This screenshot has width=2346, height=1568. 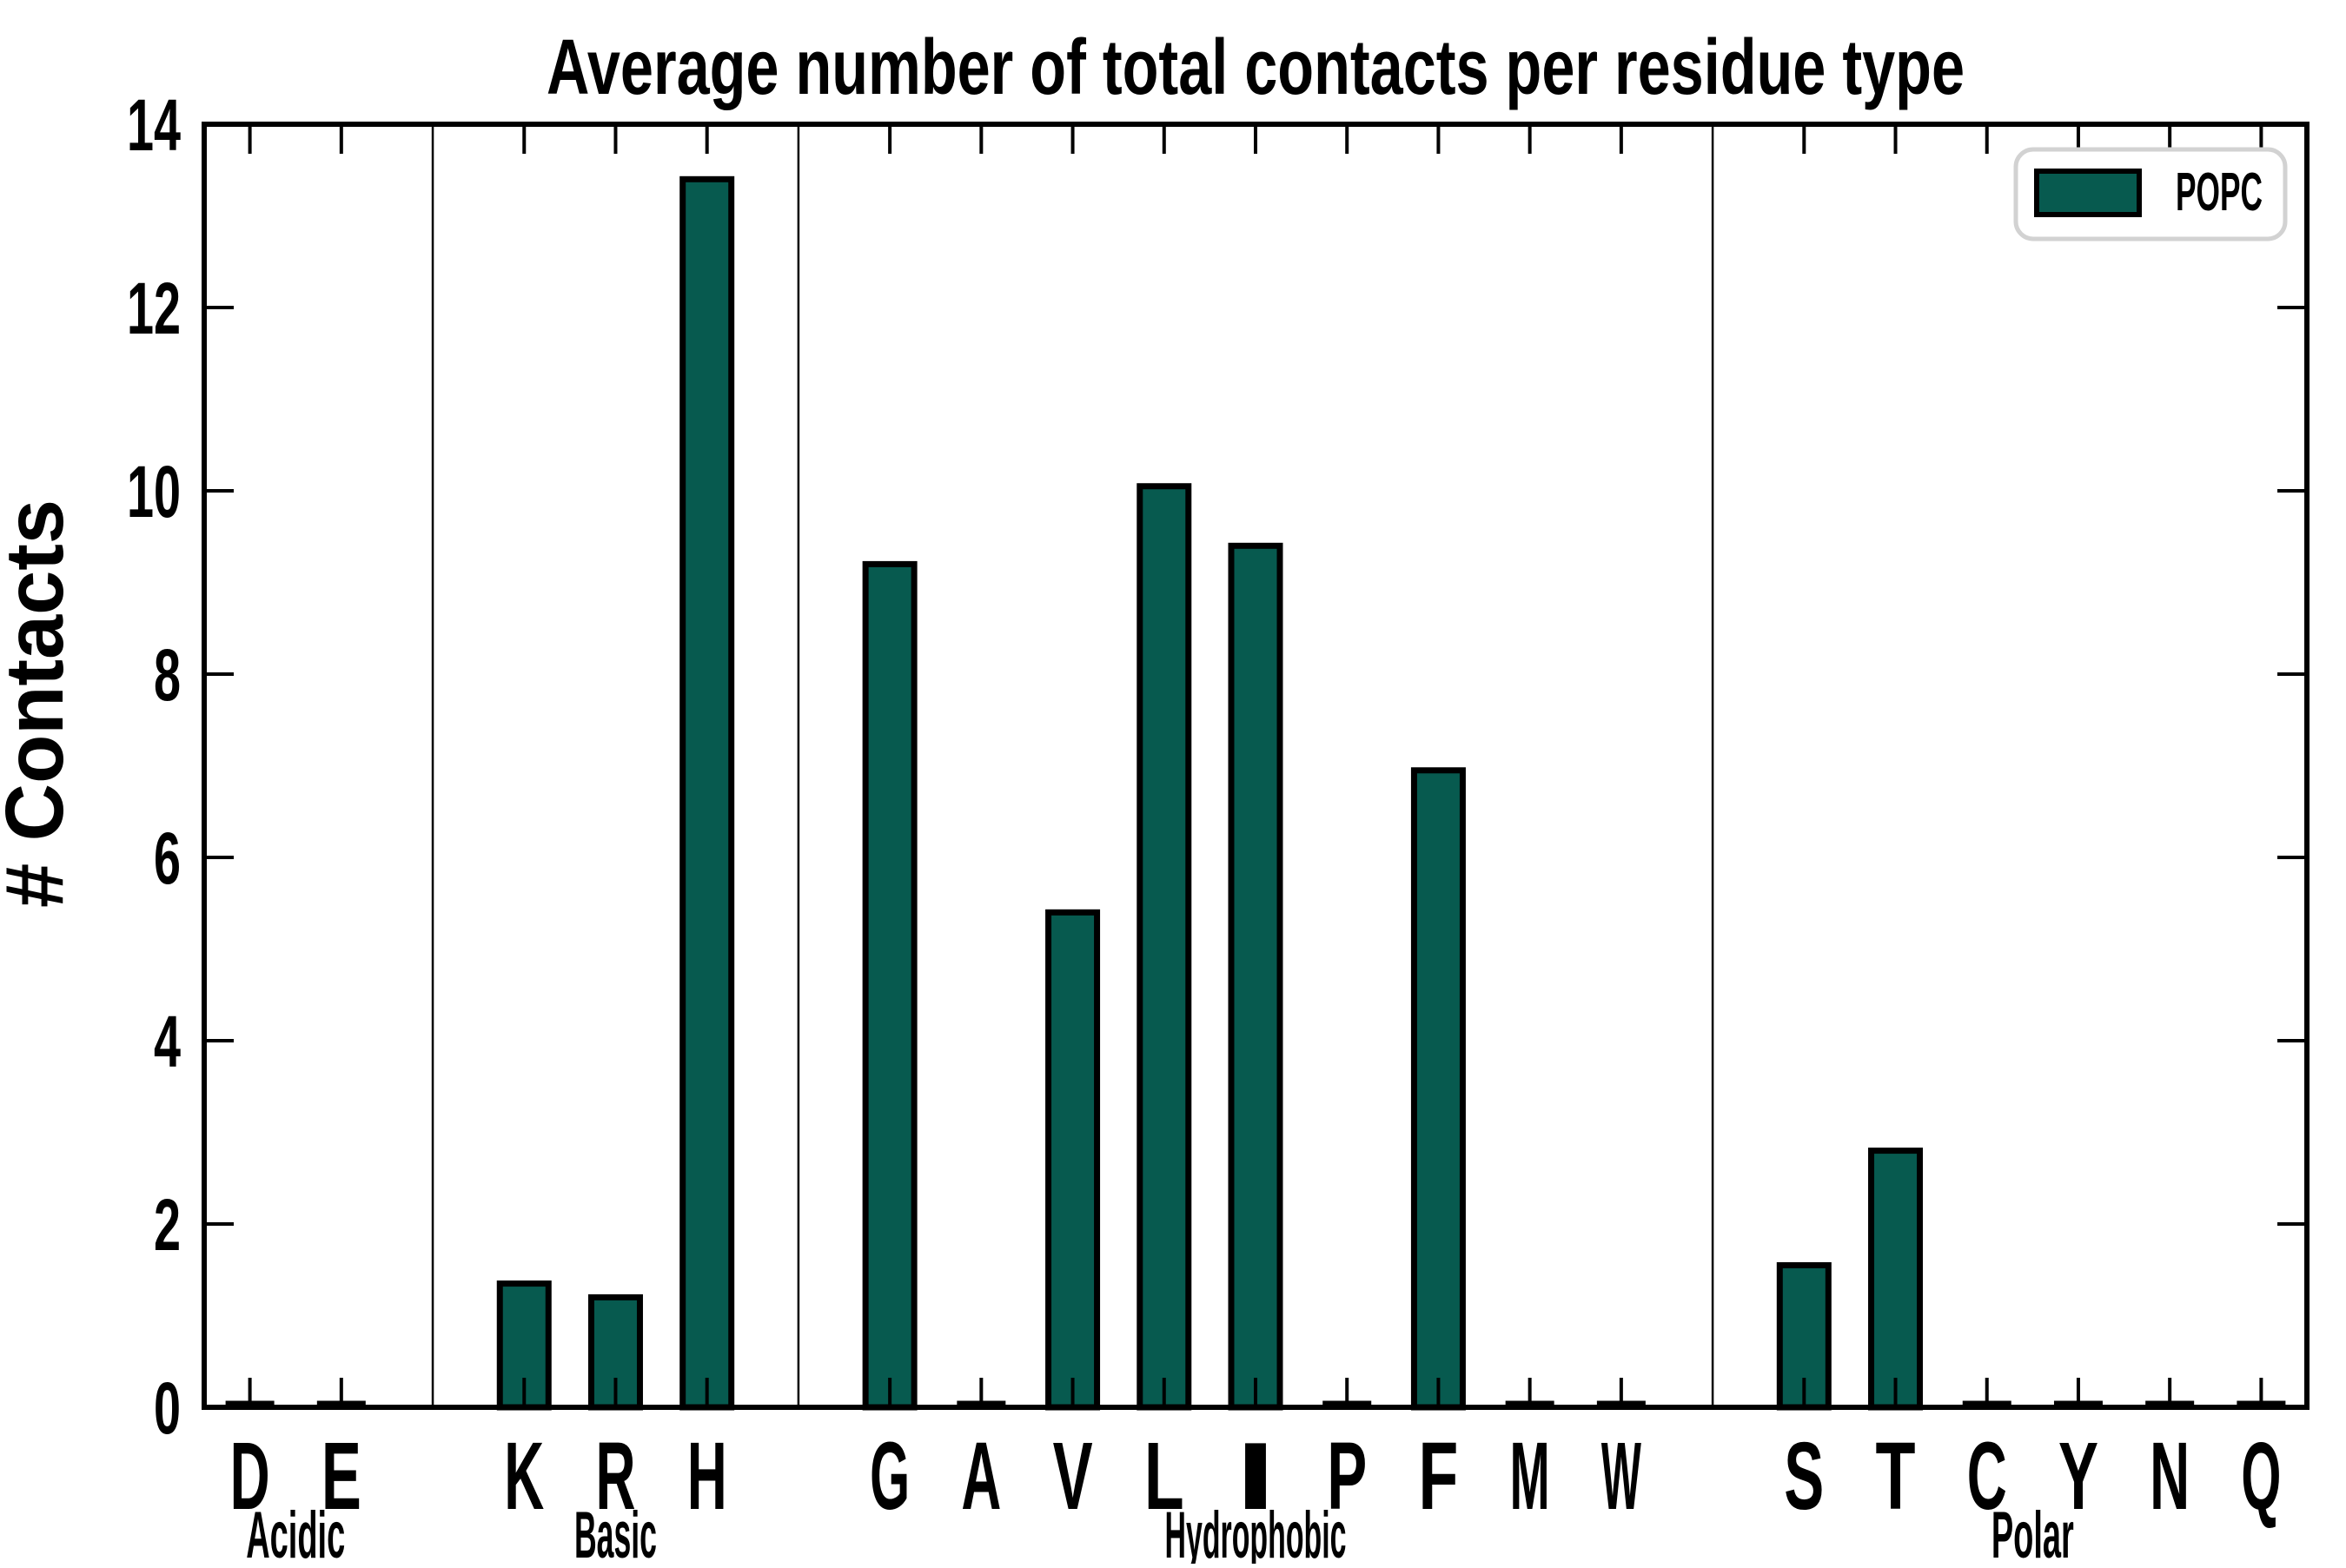 What do you see at coordinates (707, 793) in the screenshot?
I see `bar-H` at bounding box center [707, 793].